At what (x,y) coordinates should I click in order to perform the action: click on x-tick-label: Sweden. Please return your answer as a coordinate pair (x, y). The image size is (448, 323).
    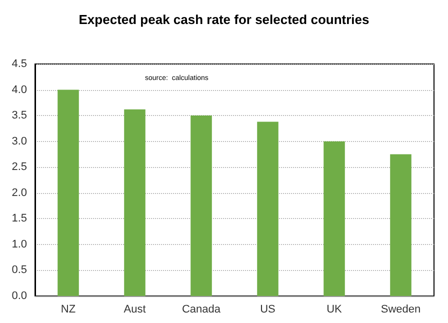
    Looking at the image, I should click on (400, 310).